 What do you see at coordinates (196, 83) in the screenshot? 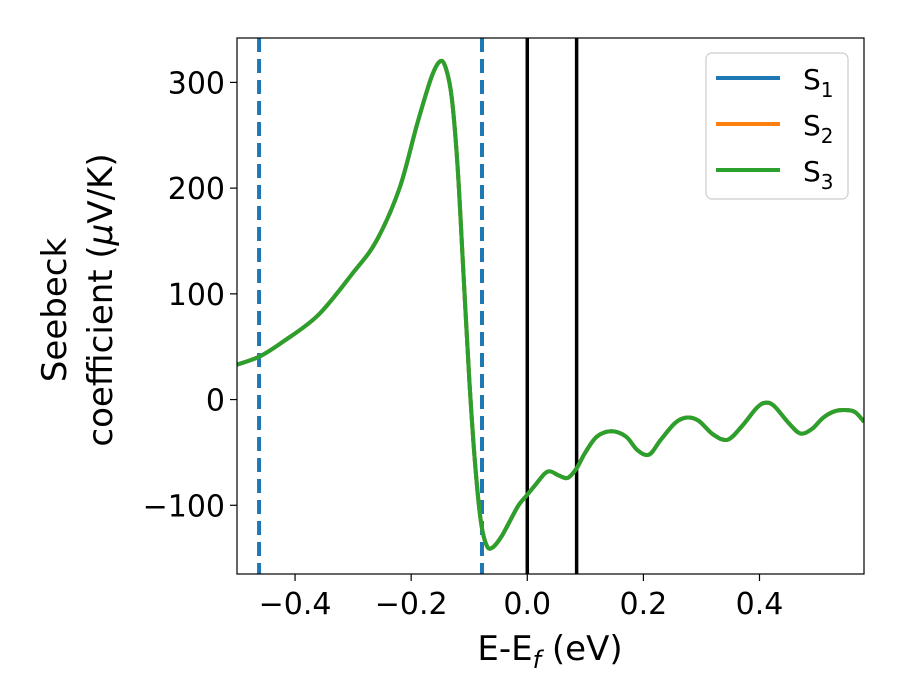
I see `y-tick-label: 300` at bounding box center [196, 83].